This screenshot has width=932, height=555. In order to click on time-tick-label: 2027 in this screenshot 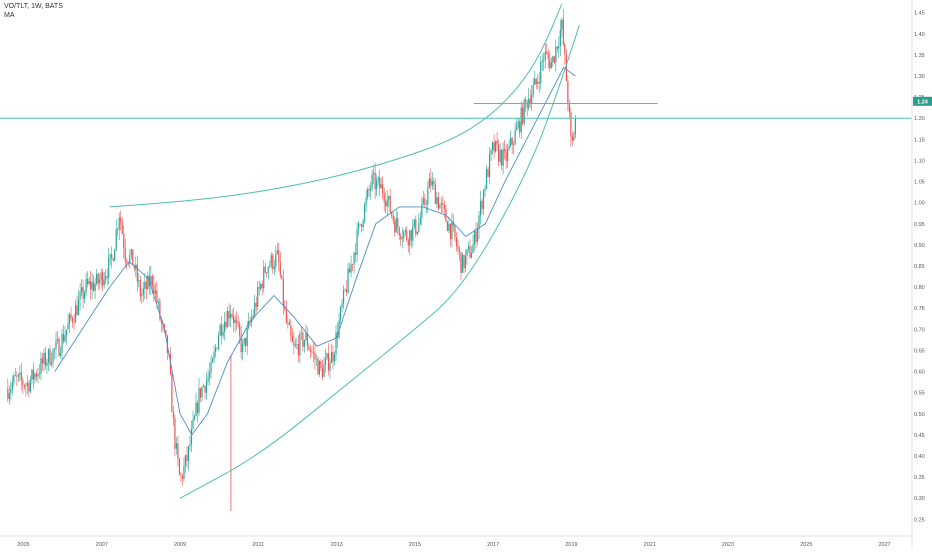, I will do `click(884, 545)`.